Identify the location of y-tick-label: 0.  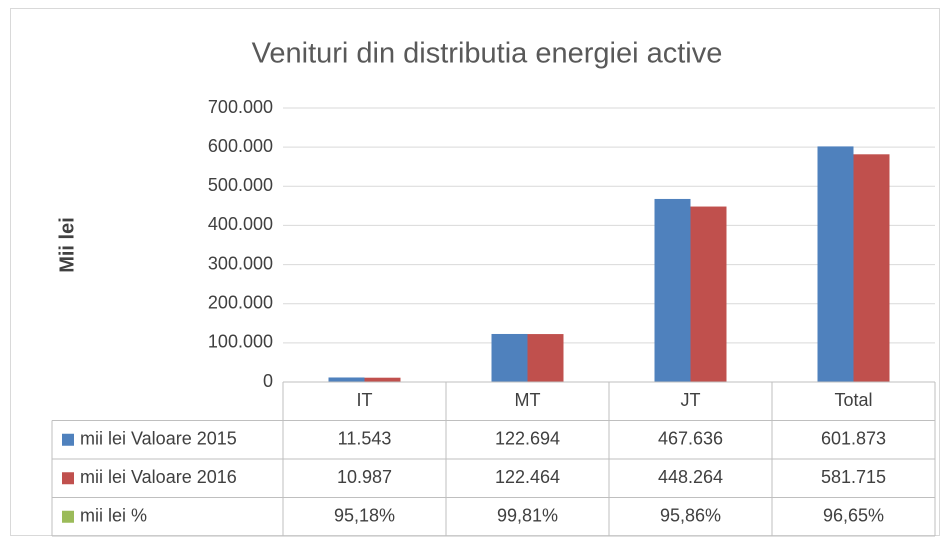
(268, 381).